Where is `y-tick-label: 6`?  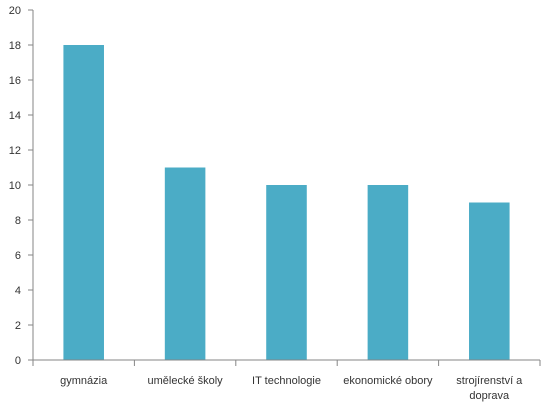
y-tick-label: 6 is located at coordinates (18, 256).